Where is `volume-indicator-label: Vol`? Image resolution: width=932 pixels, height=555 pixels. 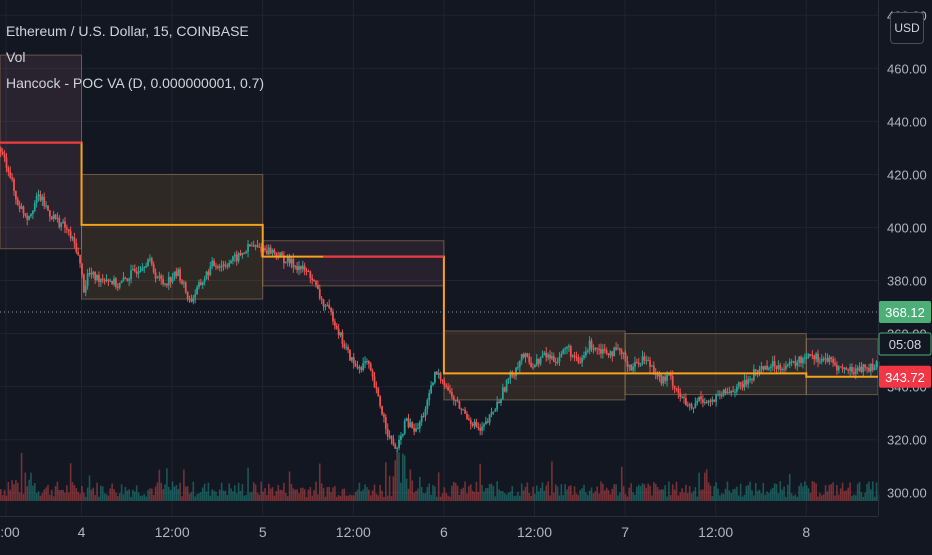 volume-indicator-label: Vol is located at coordinates (16, 57).